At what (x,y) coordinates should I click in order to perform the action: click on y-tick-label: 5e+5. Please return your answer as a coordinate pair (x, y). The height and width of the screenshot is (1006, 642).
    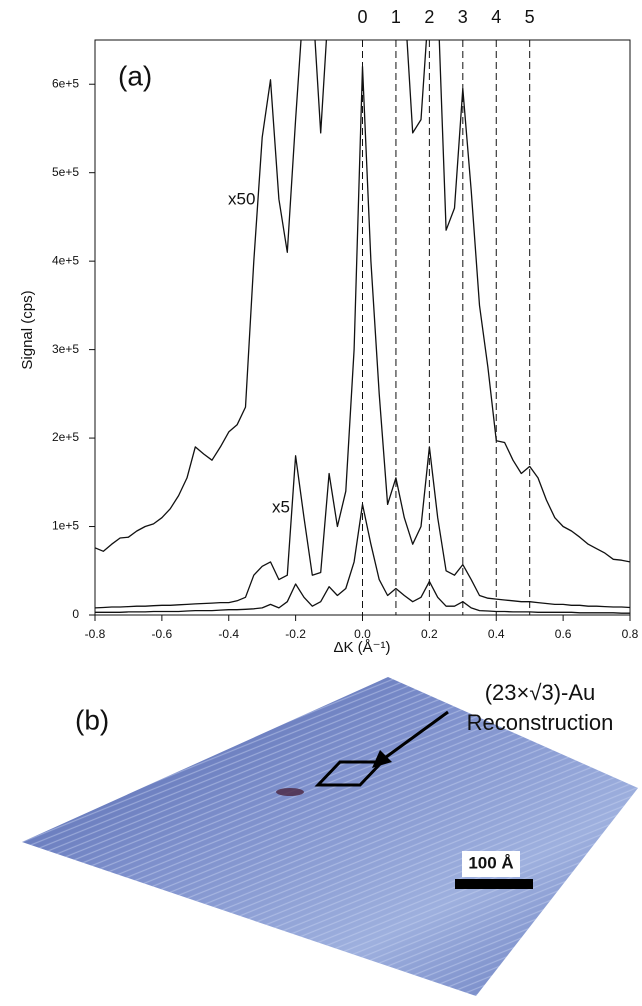
    Looking at the image, I should click on (65, 172).